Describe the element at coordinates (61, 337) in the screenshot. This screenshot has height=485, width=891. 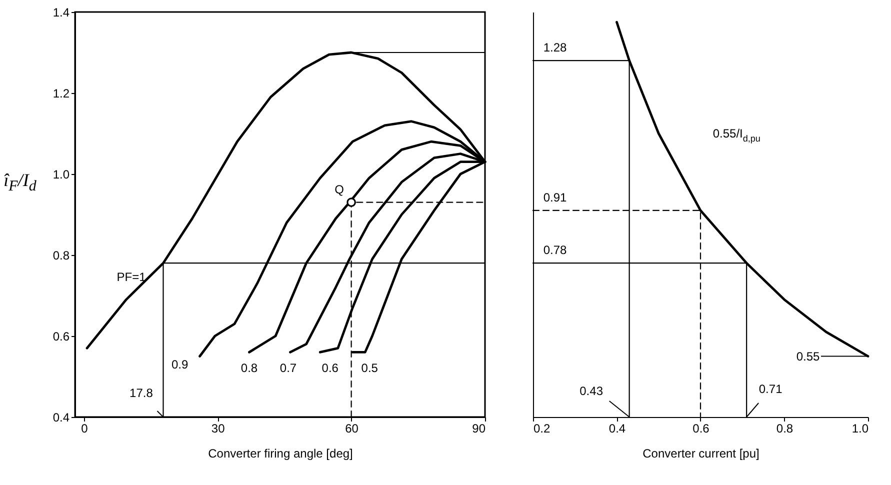
I see `y-tick-label: 0.6` at that location.